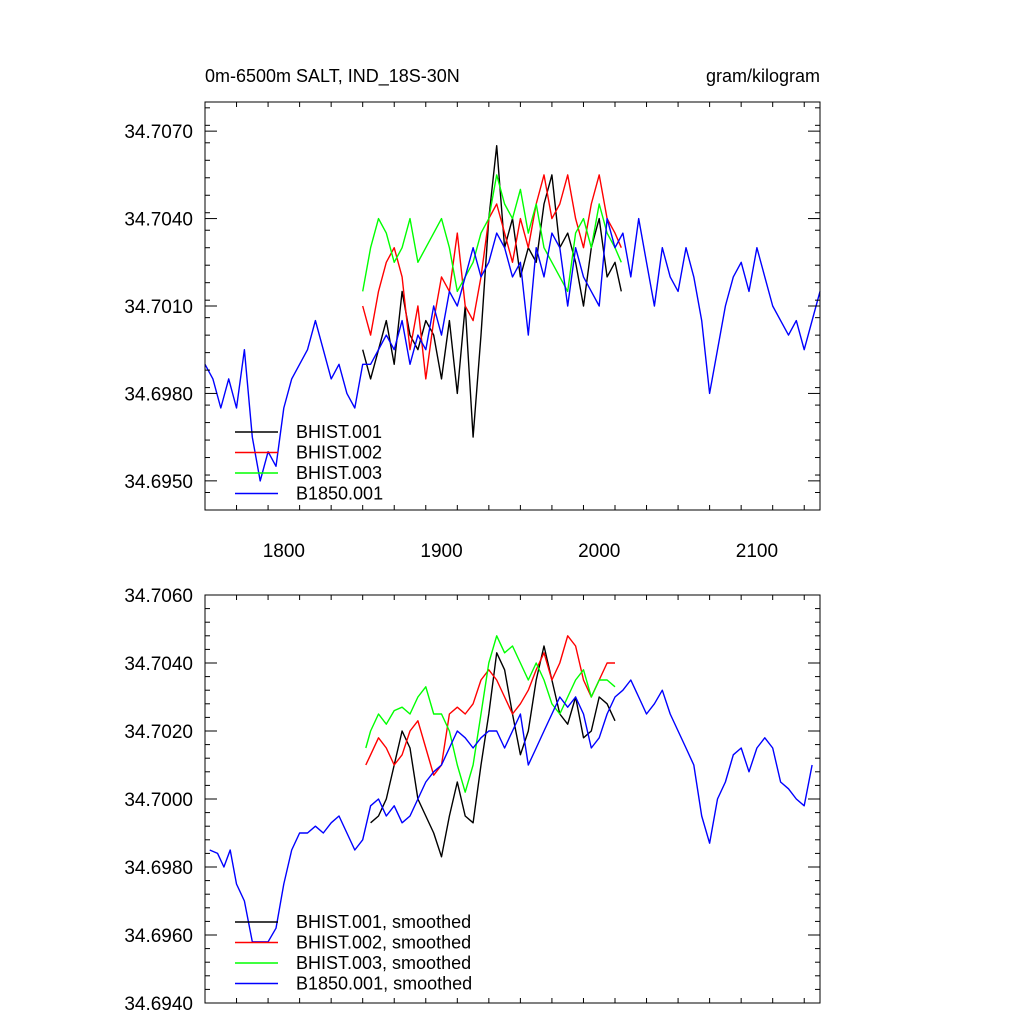 This screenshot has height=1024, width=1024. Describe the element at coordinates (158, 1004) in the screenshot. I see `y-tick-label: 34.6940` at that location.